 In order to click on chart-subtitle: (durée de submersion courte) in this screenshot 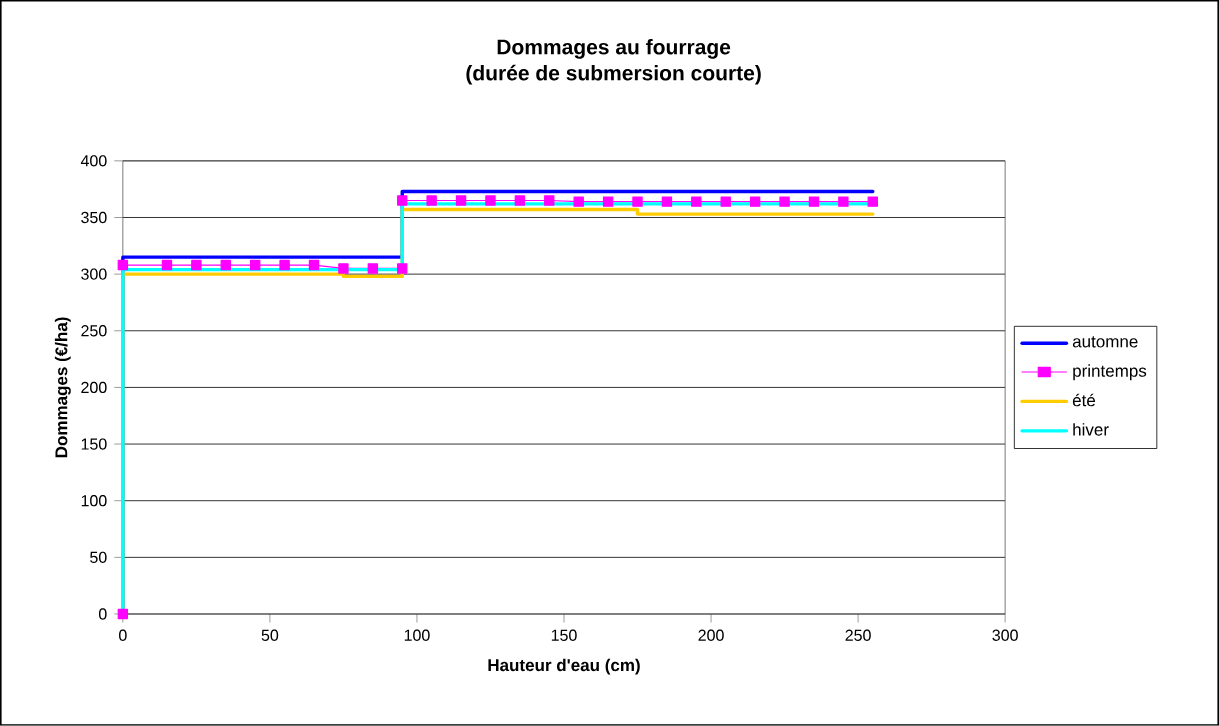, I will do `click(613, 74)`.